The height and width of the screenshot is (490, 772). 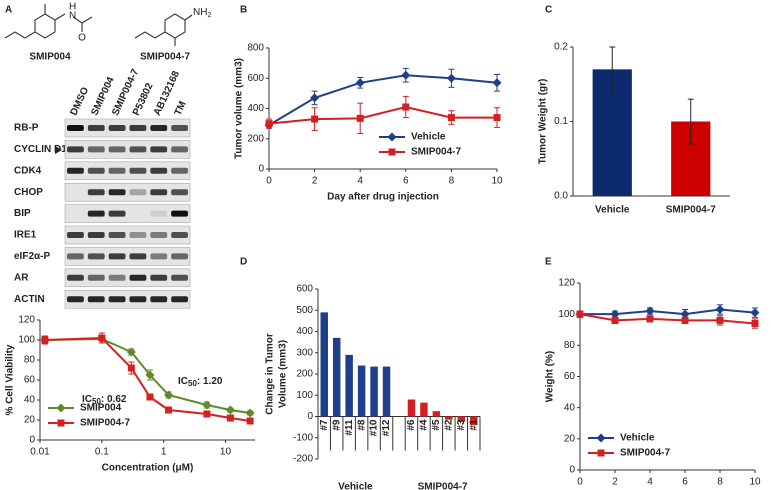 I want to click on y-tick-label: 40, so click(x=30, y=400).